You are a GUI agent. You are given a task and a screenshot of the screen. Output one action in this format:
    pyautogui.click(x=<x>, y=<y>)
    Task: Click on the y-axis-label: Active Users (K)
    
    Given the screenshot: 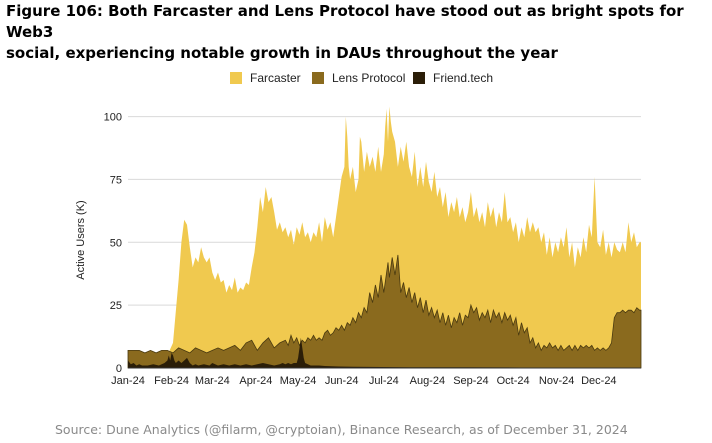 What is the action you would take?
    pyautogui.click(x=81, y=239)
    